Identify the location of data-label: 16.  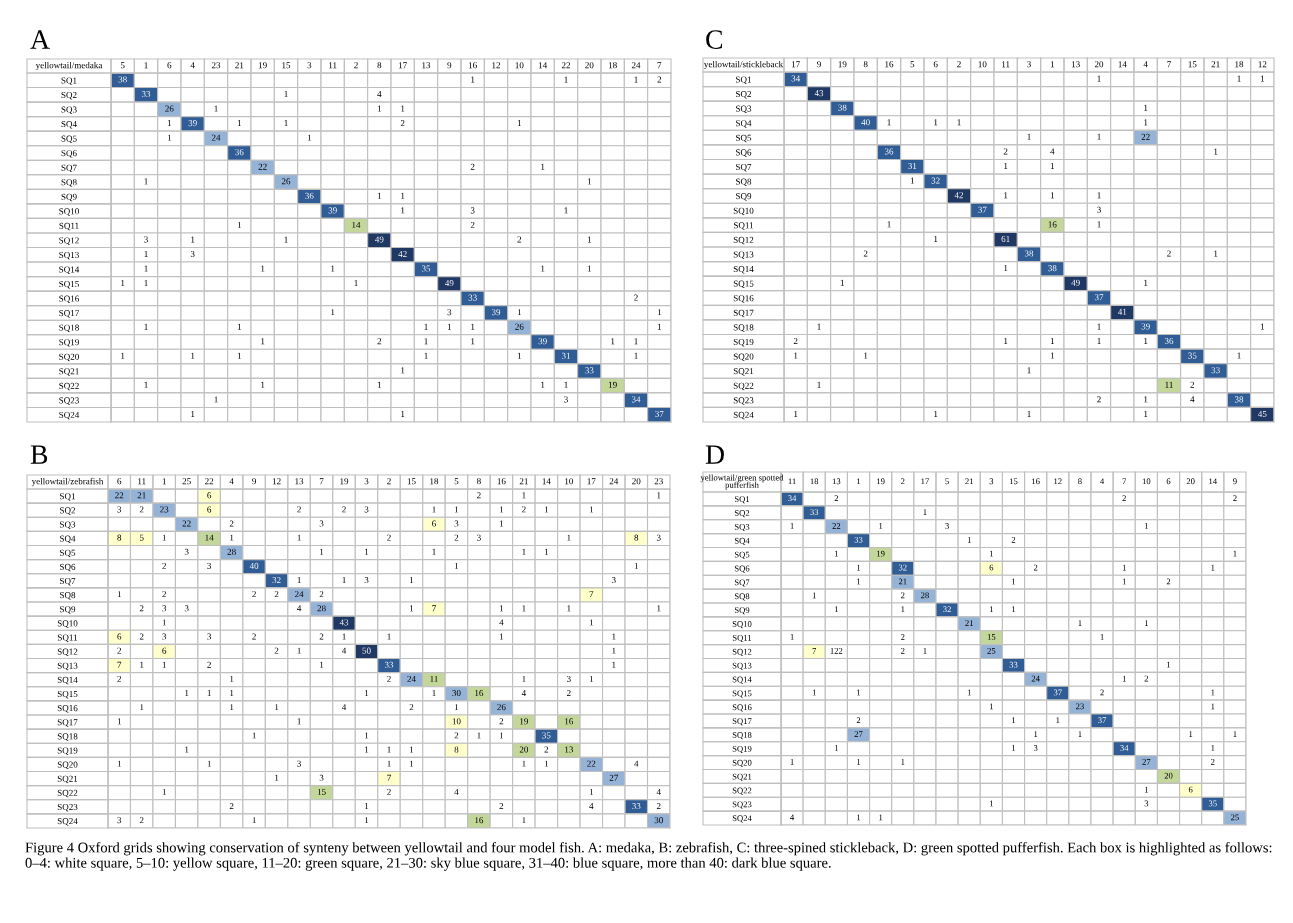
(1052, 224).